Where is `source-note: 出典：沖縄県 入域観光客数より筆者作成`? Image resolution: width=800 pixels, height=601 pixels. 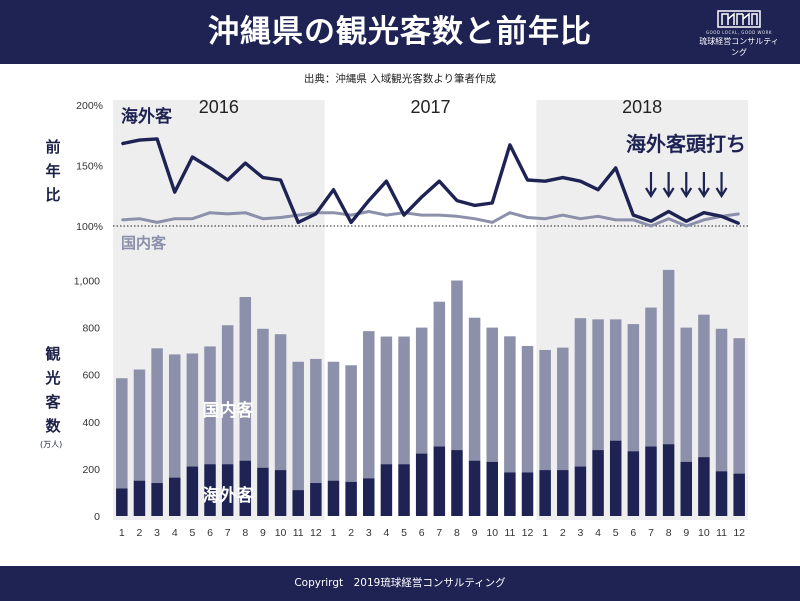 source-note: 出典：沖縄県 入域観光客数より筆者作成 is located at coordinates (400, 79).